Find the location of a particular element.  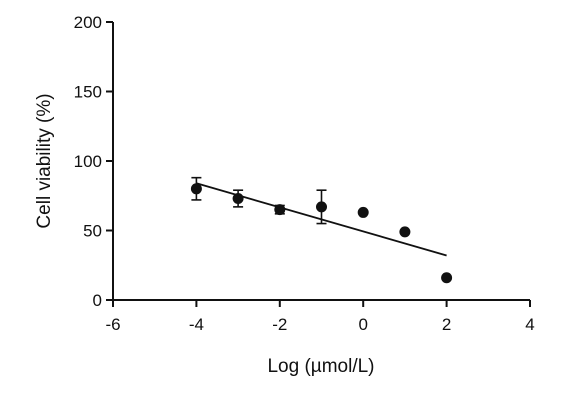

y-tick-label: 150 is located at coordinates (88, 92).